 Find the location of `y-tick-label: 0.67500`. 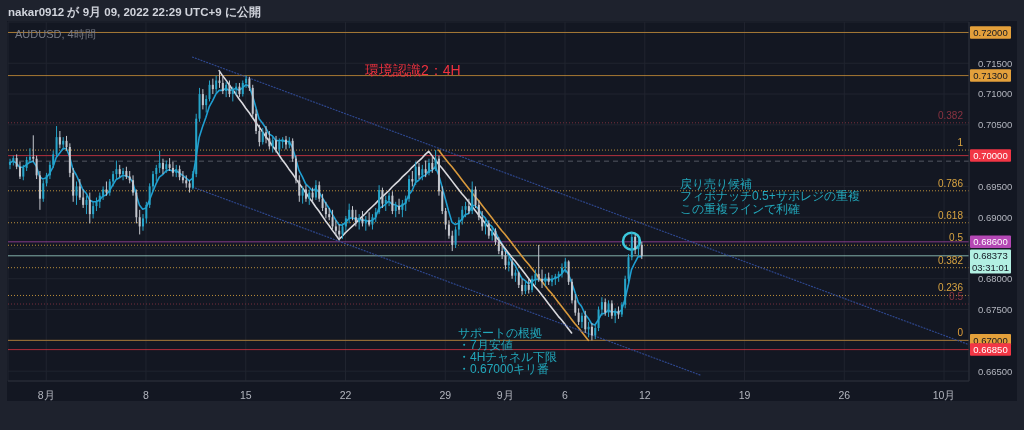

y-tick-label: 0.67500 is located at coordinates (995, 309).